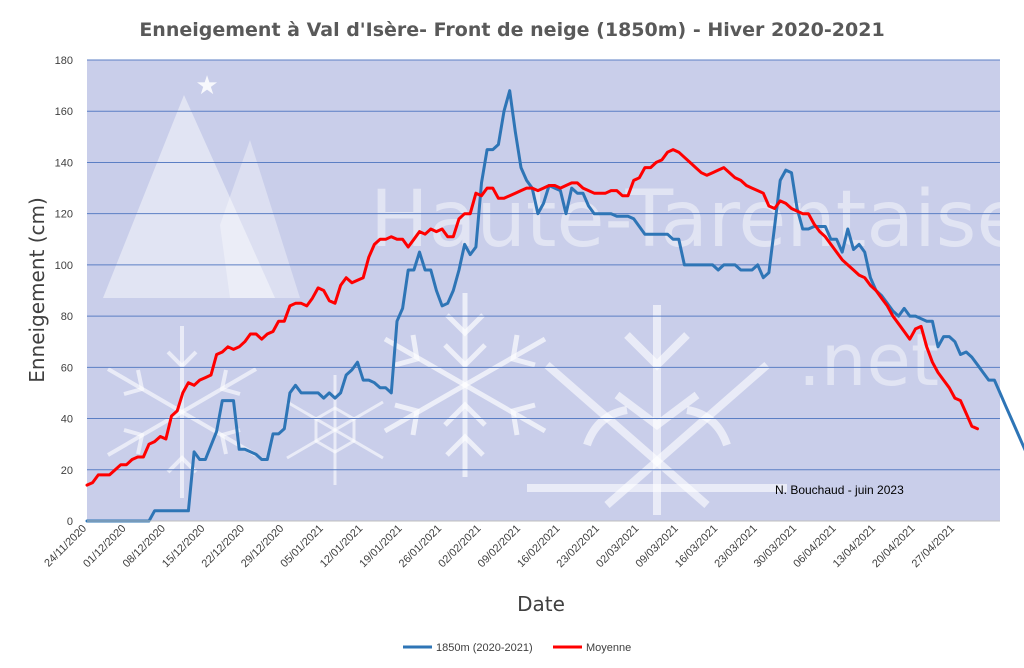  What do you see at coordinates (67, 317) in the screenshot?
I see `y-tick-label: 80` at bounding box center [67, 317].